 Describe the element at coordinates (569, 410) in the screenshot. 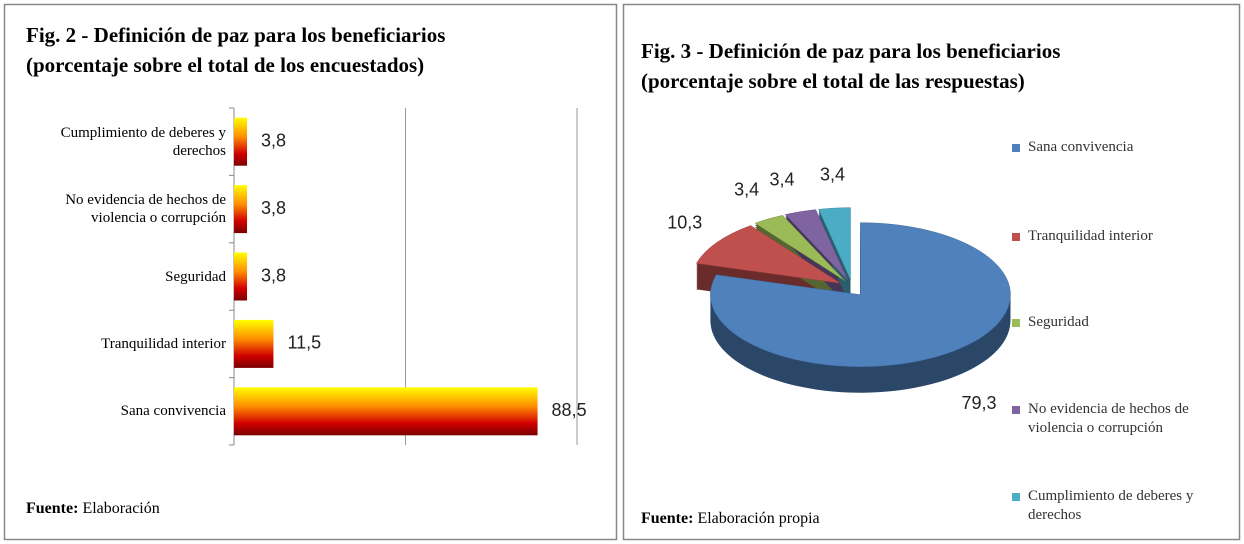

I see `data-label: 88,5` at that location.